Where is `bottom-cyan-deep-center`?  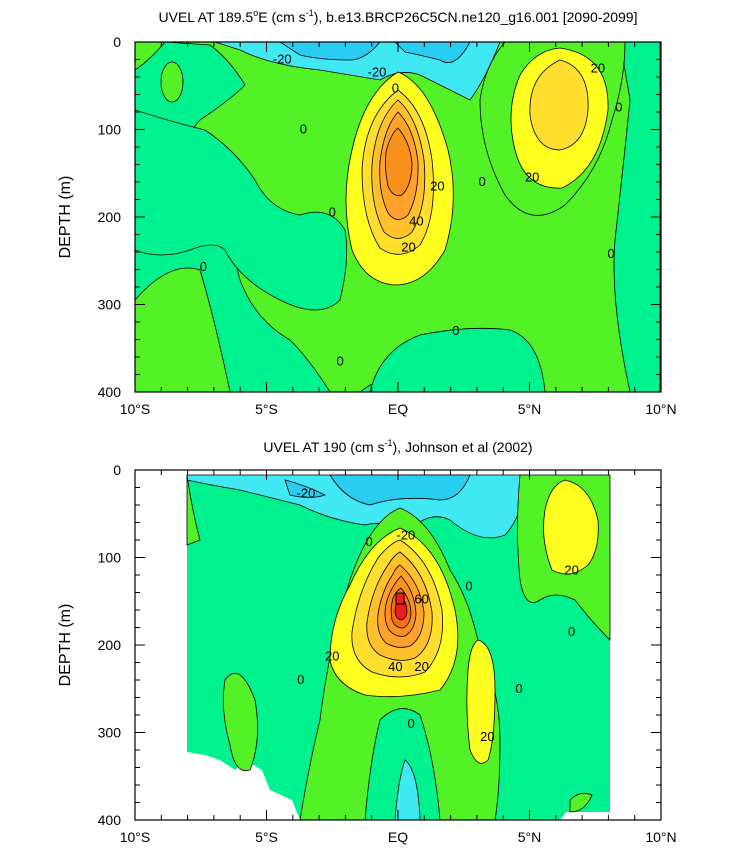
bottom-cyan-deep-center is located at coordinates (402, 764).